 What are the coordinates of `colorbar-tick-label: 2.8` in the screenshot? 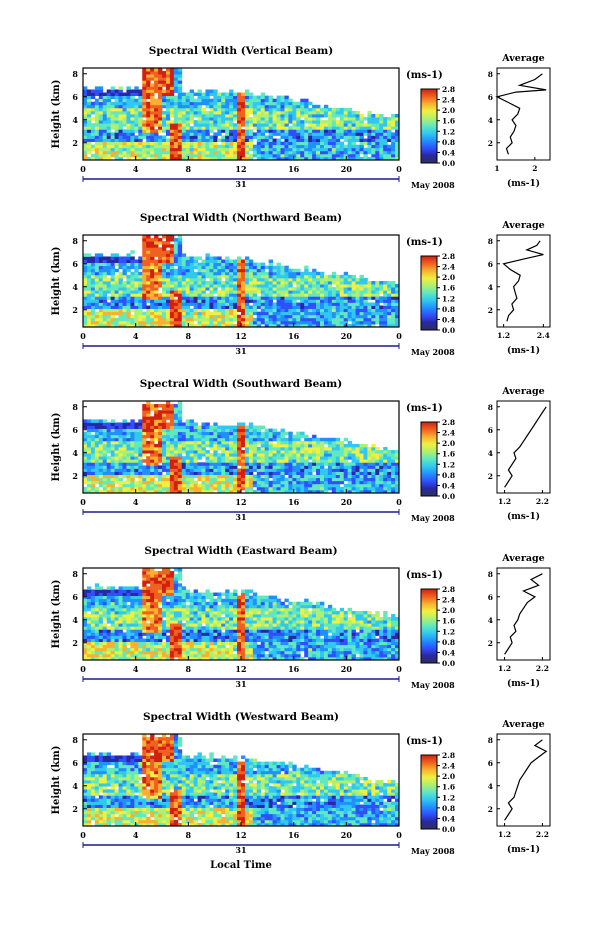 It's located at (448, 256).